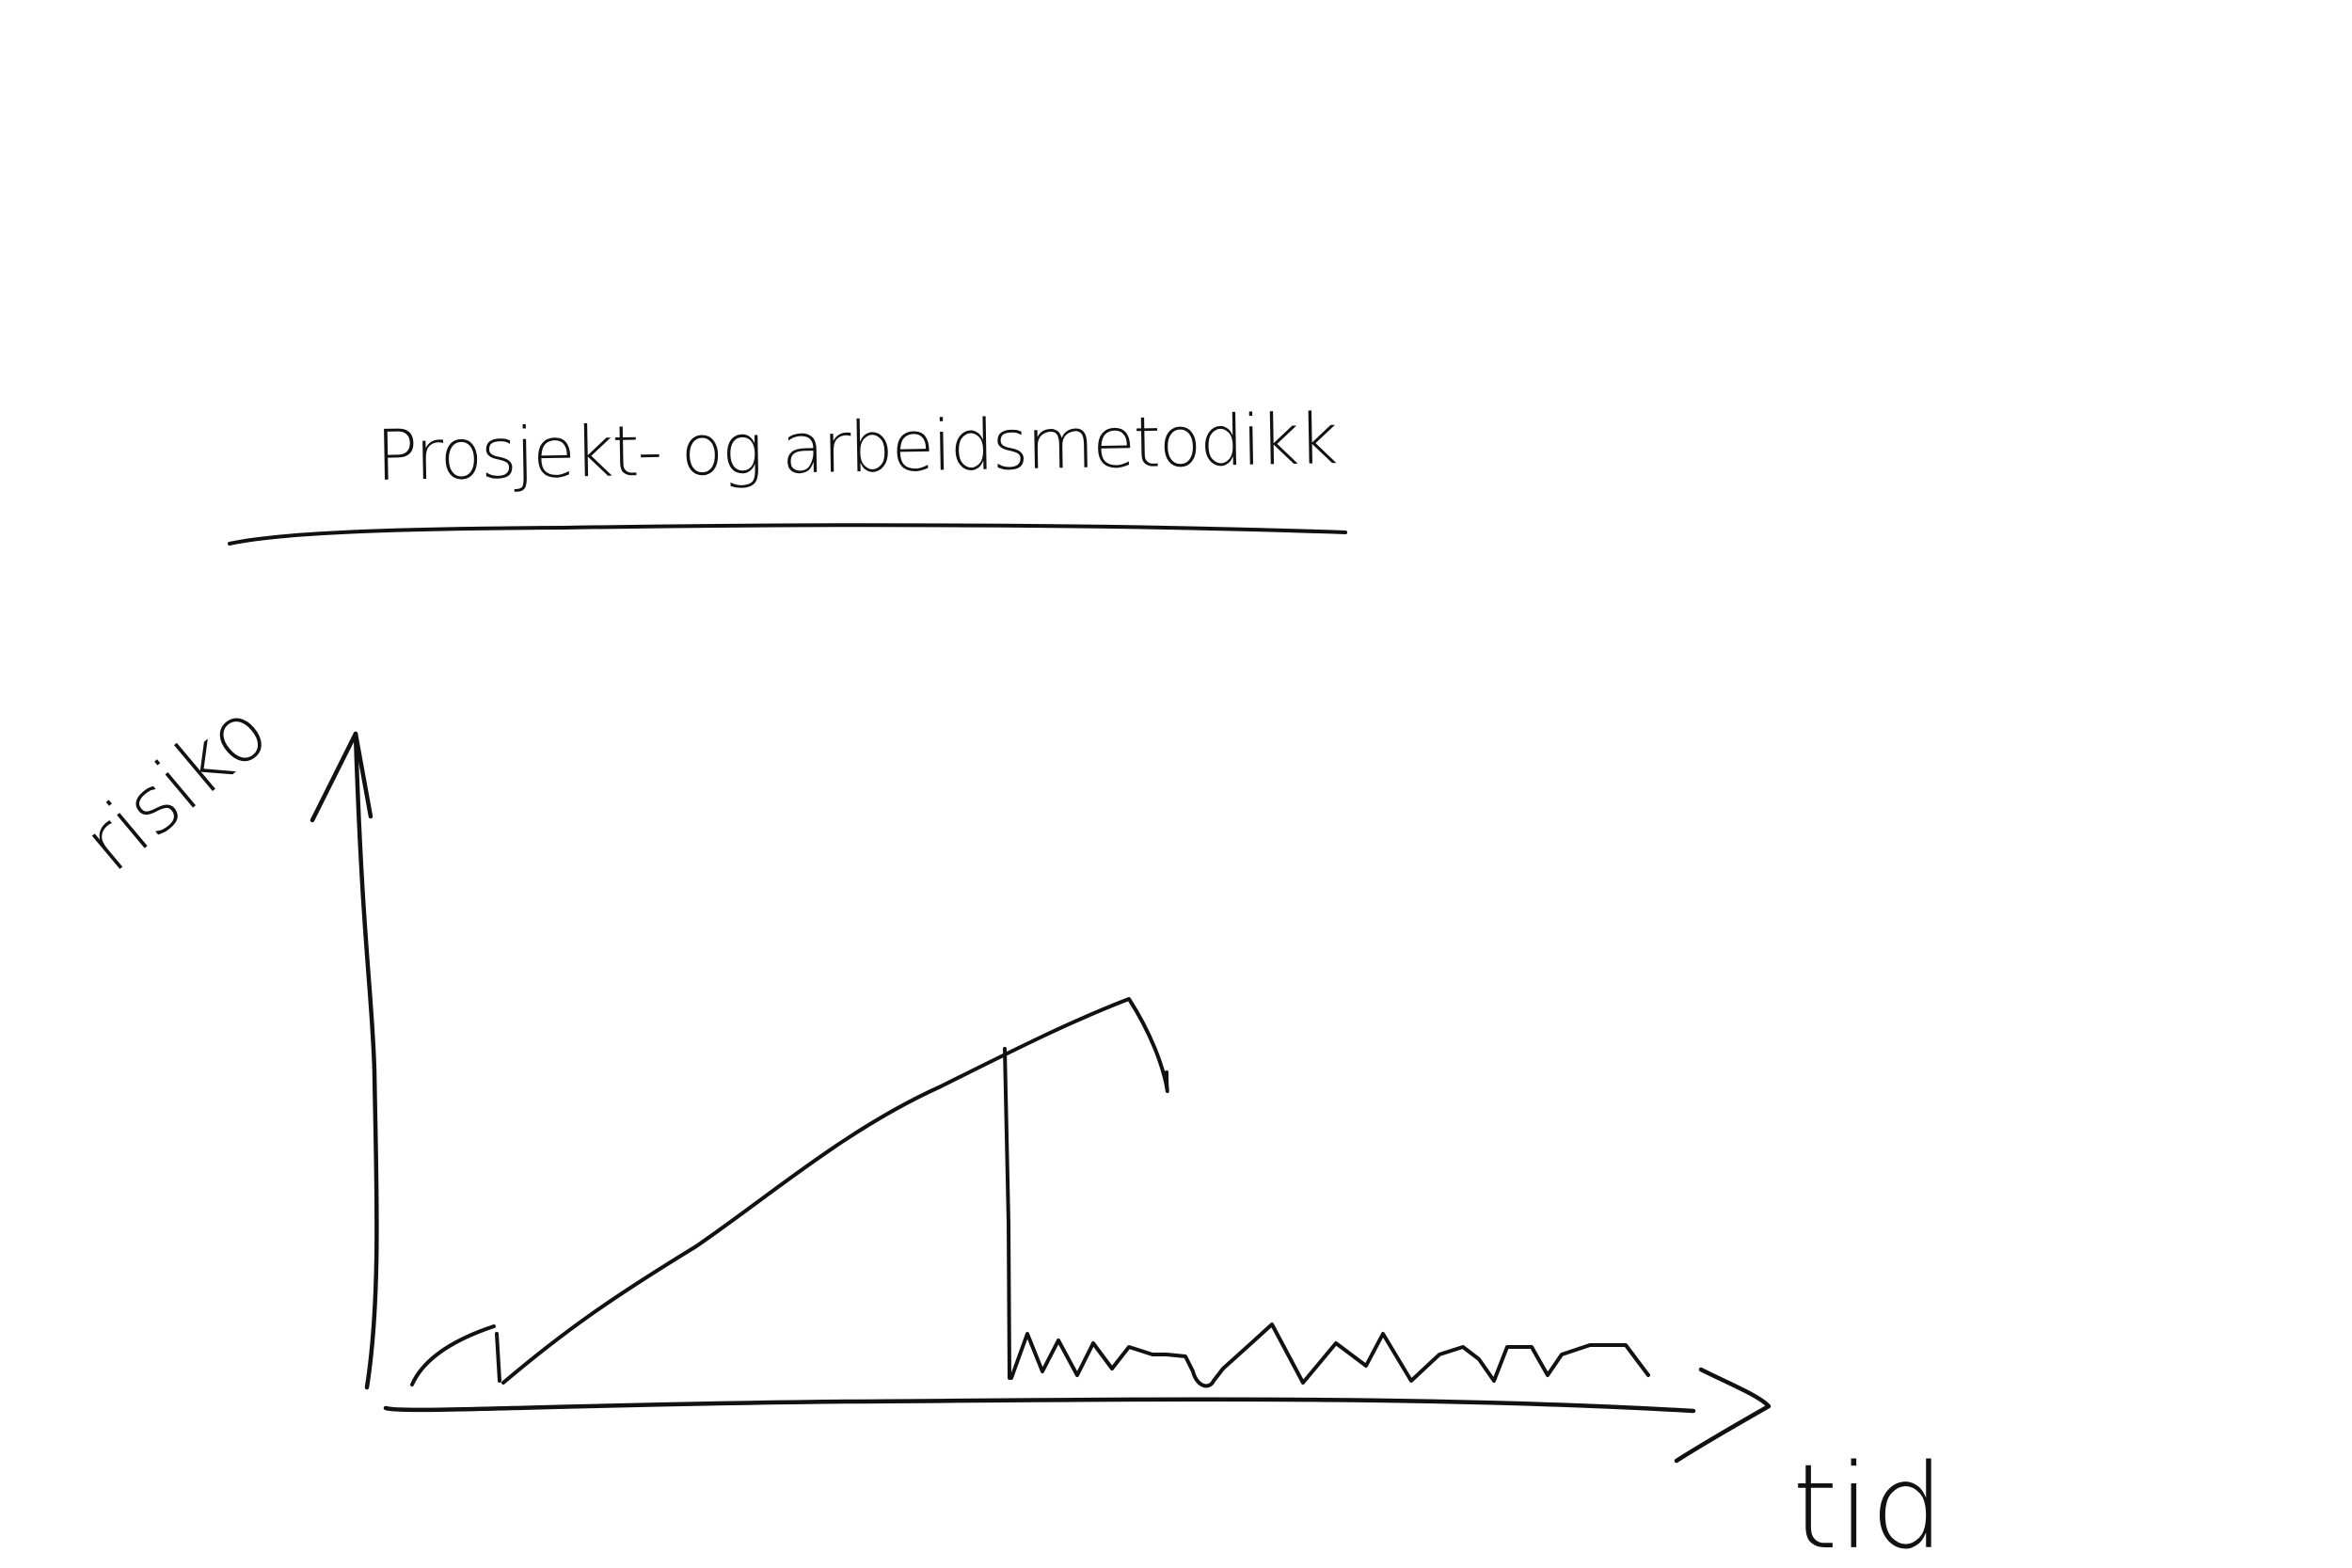 The width and height of the screenshot is (2352, 1568). I want to click on x-axis-line, so click(1039, 1405).